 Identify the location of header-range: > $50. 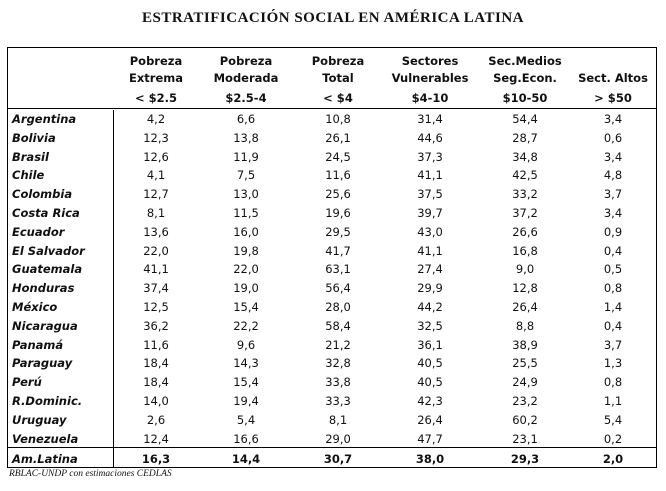
(613, 98).